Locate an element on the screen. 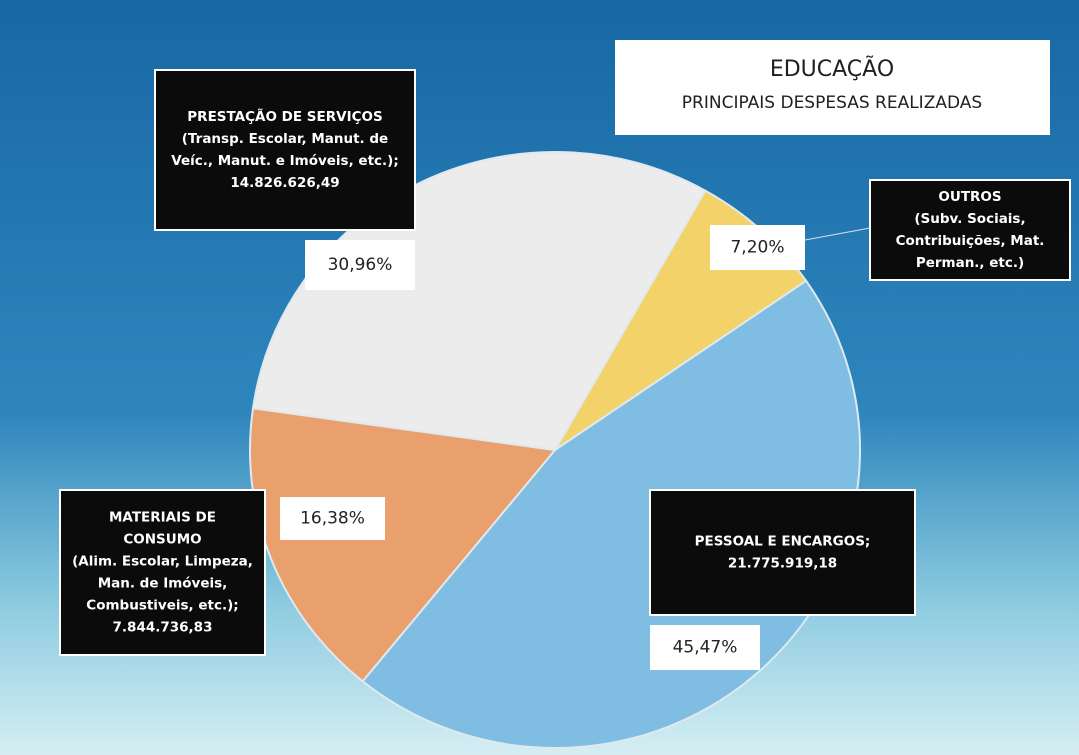 This screenshot has height=755, width=1079. callout-text: Man. de Imóveis, is located at coordinates (163, 584).